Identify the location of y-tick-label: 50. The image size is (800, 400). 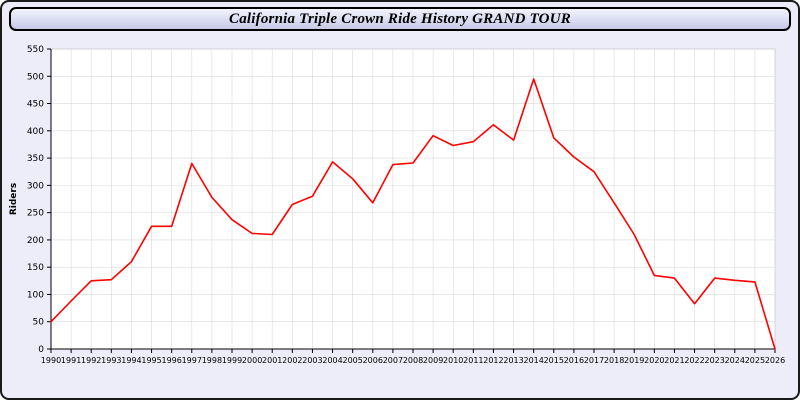
(39, 323).